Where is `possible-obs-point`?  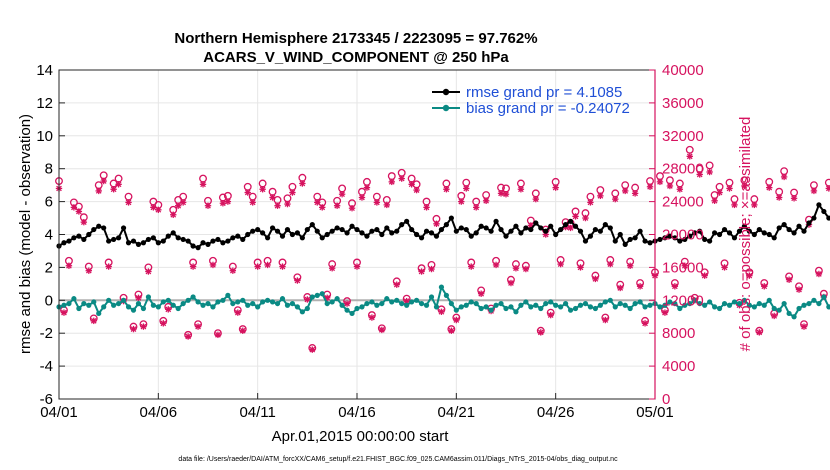
possible-obs-point is located at coordinates (709, 165).